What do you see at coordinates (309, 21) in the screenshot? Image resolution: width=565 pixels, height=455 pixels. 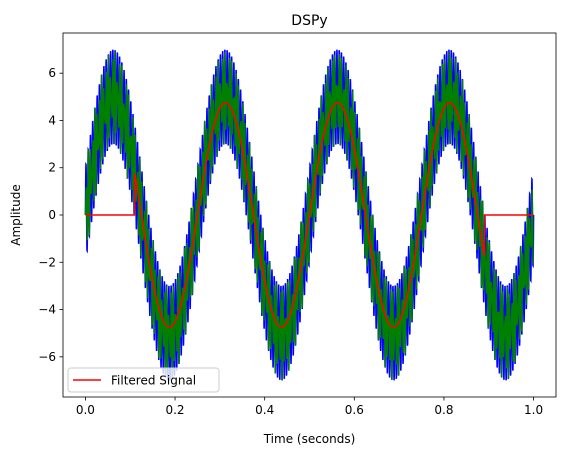 I see `chart-title: DSPy` at bounding box center [309, 21].